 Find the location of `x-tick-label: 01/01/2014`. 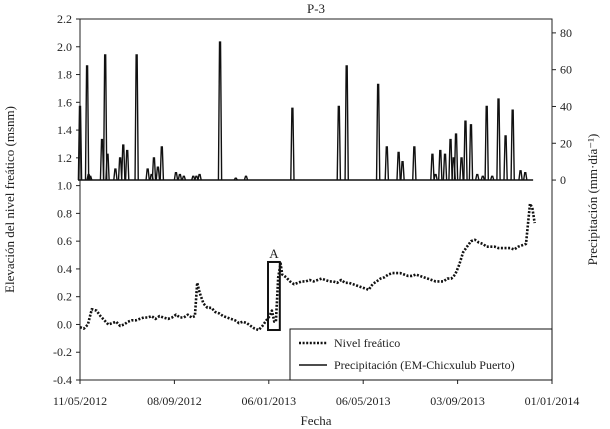

x-tick-label: 01/01/2014 is located at coordinates (552, 401).